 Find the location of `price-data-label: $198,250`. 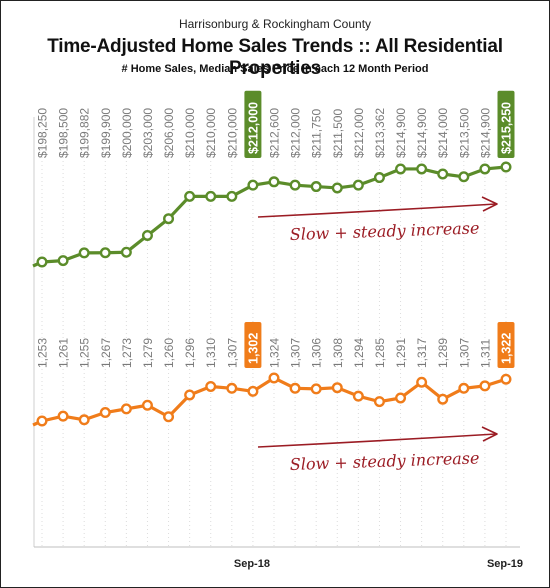

price-data-label: $198,250 is located at coordinates (43, 133).